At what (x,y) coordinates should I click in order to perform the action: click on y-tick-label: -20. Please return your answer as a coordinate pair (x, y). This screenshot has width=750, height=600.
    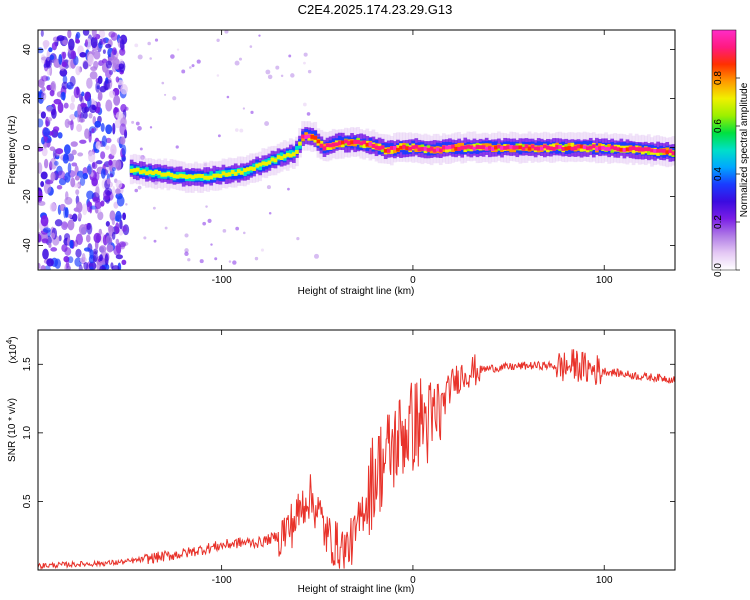
    Looking at the image, I should click on (27, 196).